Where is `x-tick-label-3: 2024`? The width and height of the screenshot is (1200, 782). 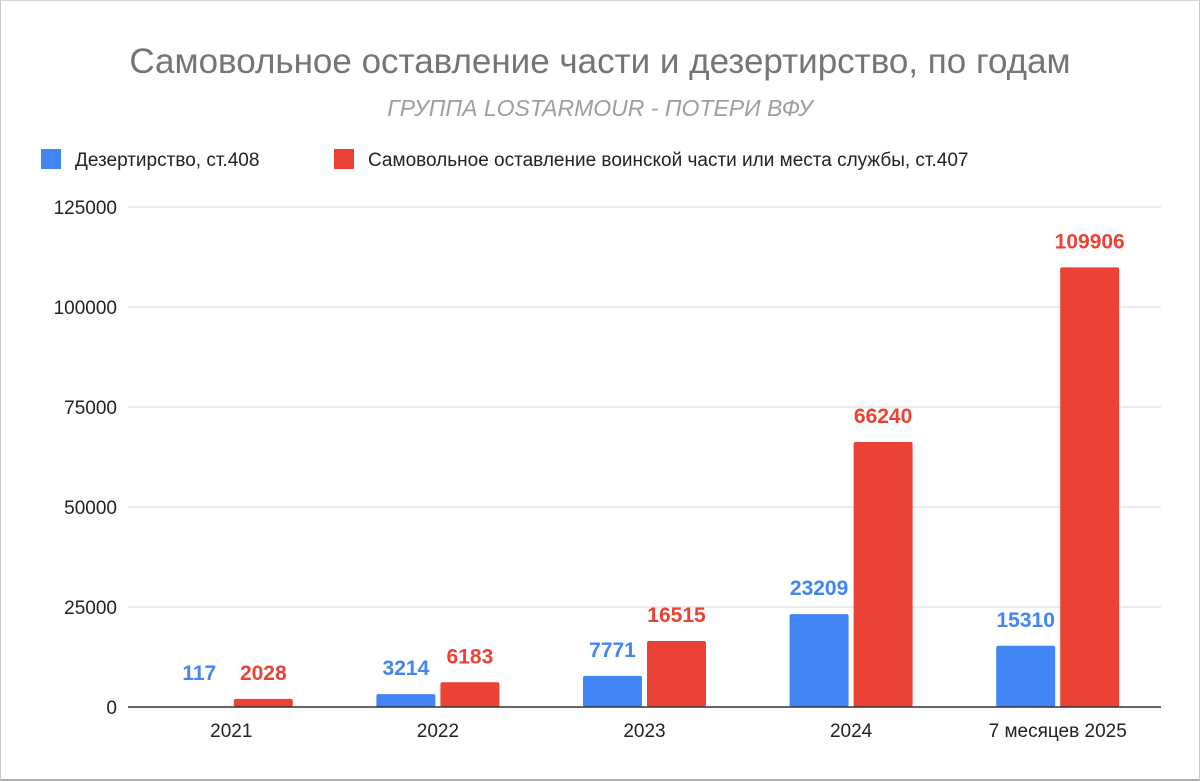
x-tick-label-3: 2024 is located at coordinates (851, 731).